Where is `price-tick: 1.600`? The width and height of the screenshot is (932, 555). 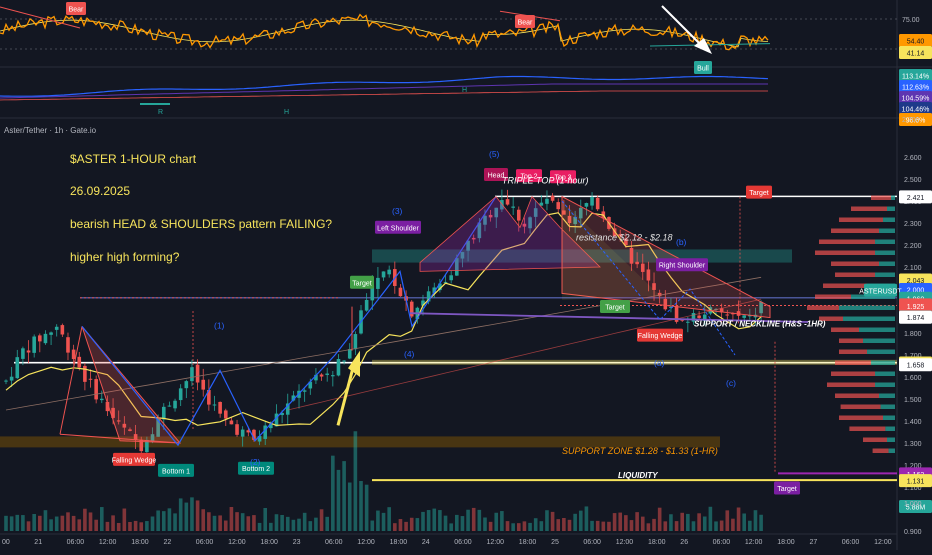 price-tick: 1.600 is located at coordinates (913, 378).